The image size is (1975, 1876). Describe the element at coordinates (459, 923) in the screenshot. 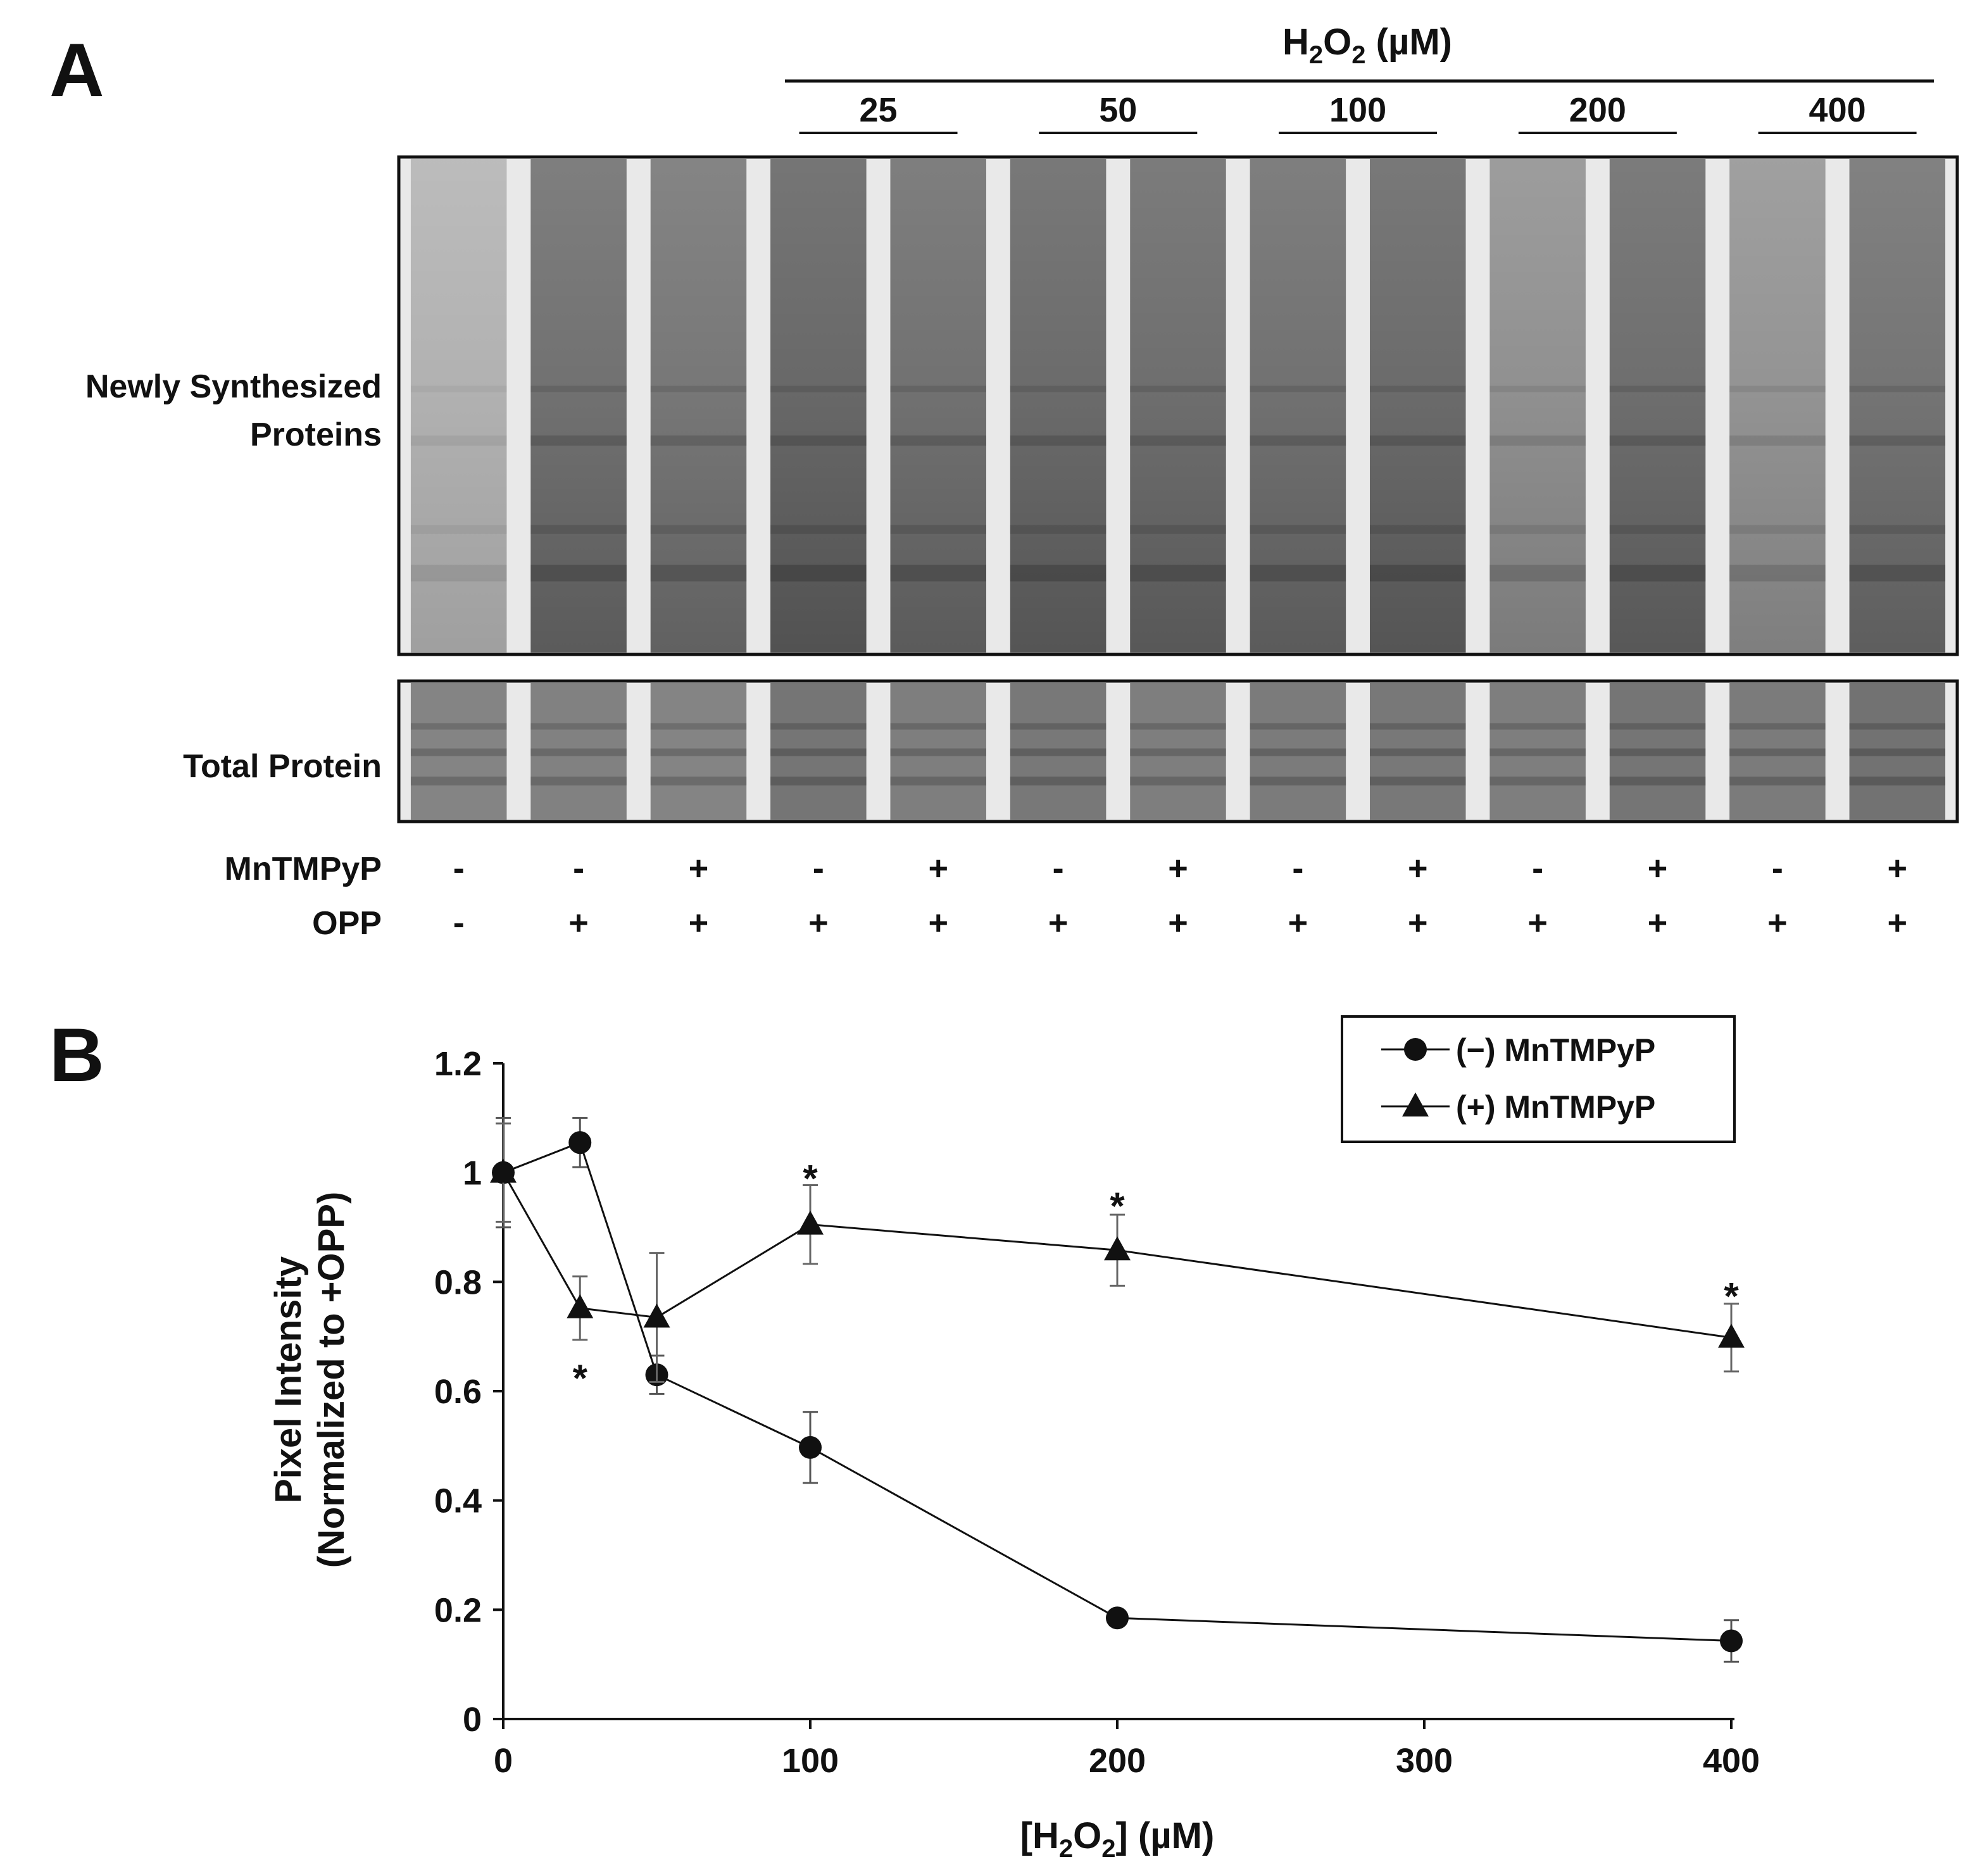

I see `opp-sign: -` at that location.